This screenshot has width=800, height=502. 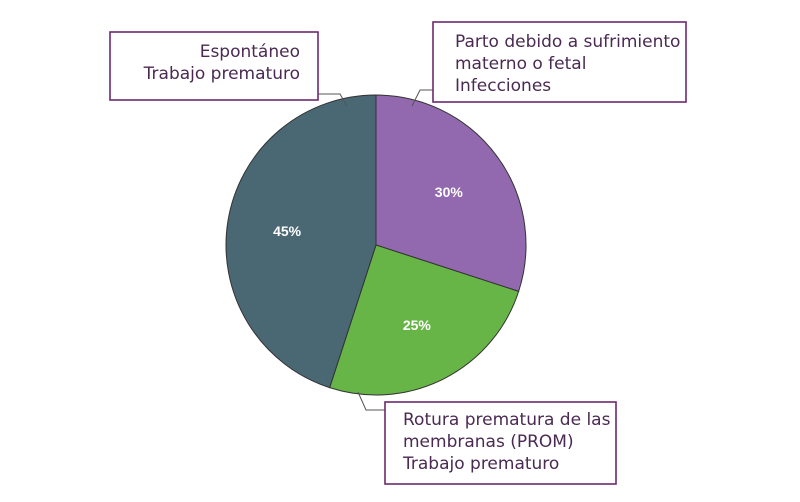 What do you see at coordinates (567, 42) in the screenshot?
I see `callout-text-line: Parto debido a sufrimiento` at bounding box center [567, 42].